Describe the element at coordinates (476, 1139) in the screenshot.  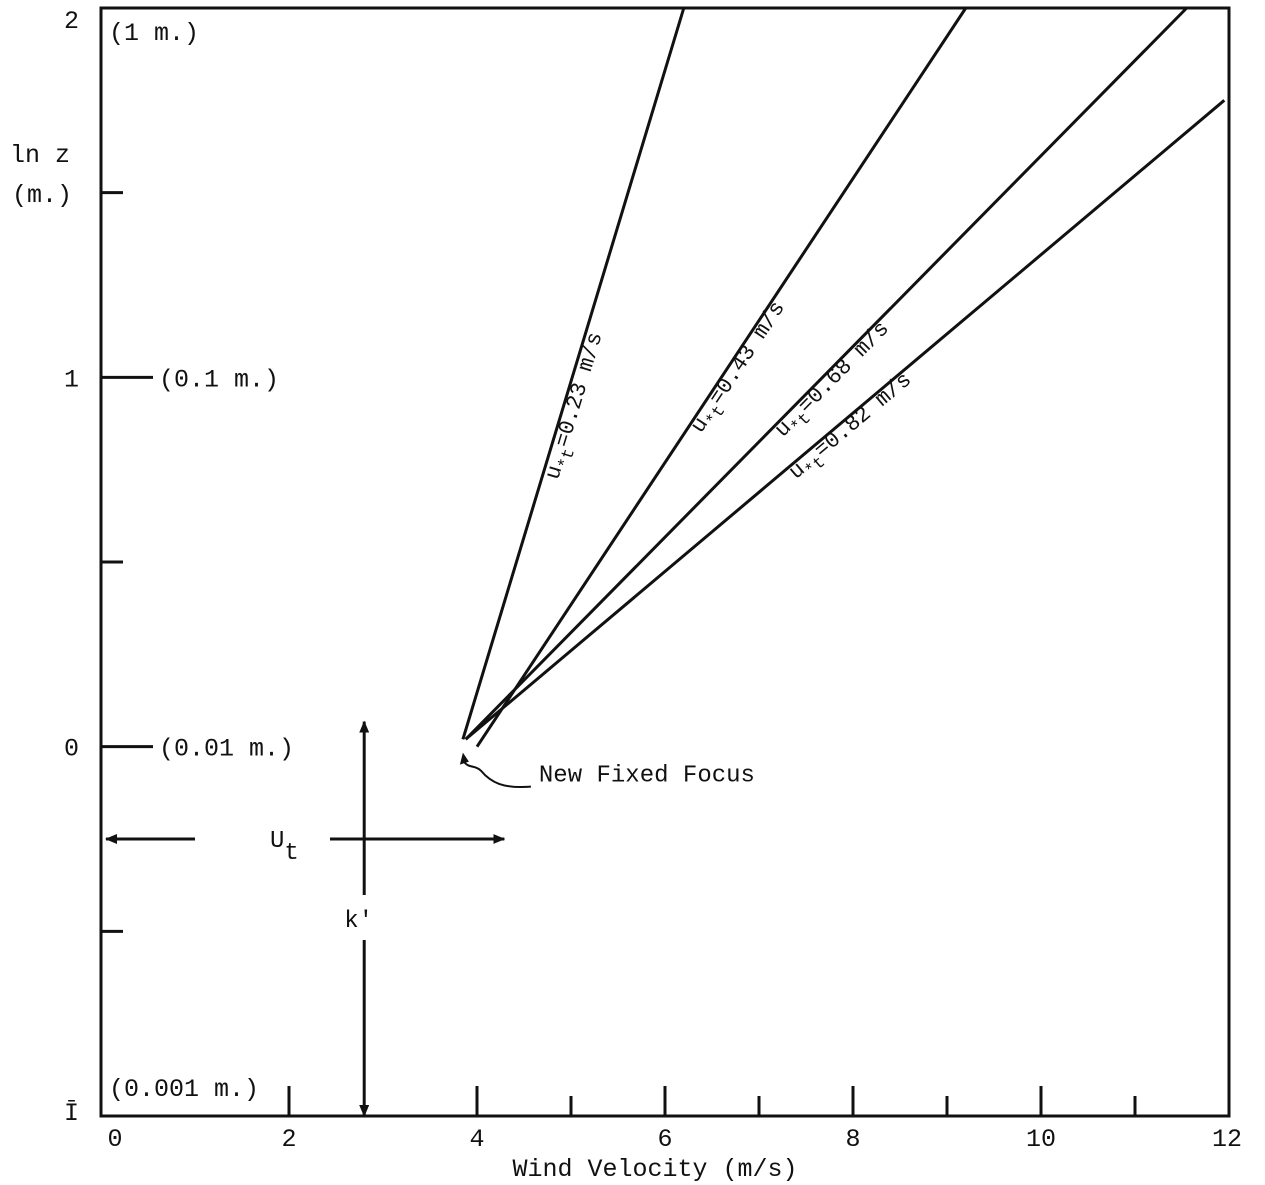
I see `x-tick-label: 4` at that location.